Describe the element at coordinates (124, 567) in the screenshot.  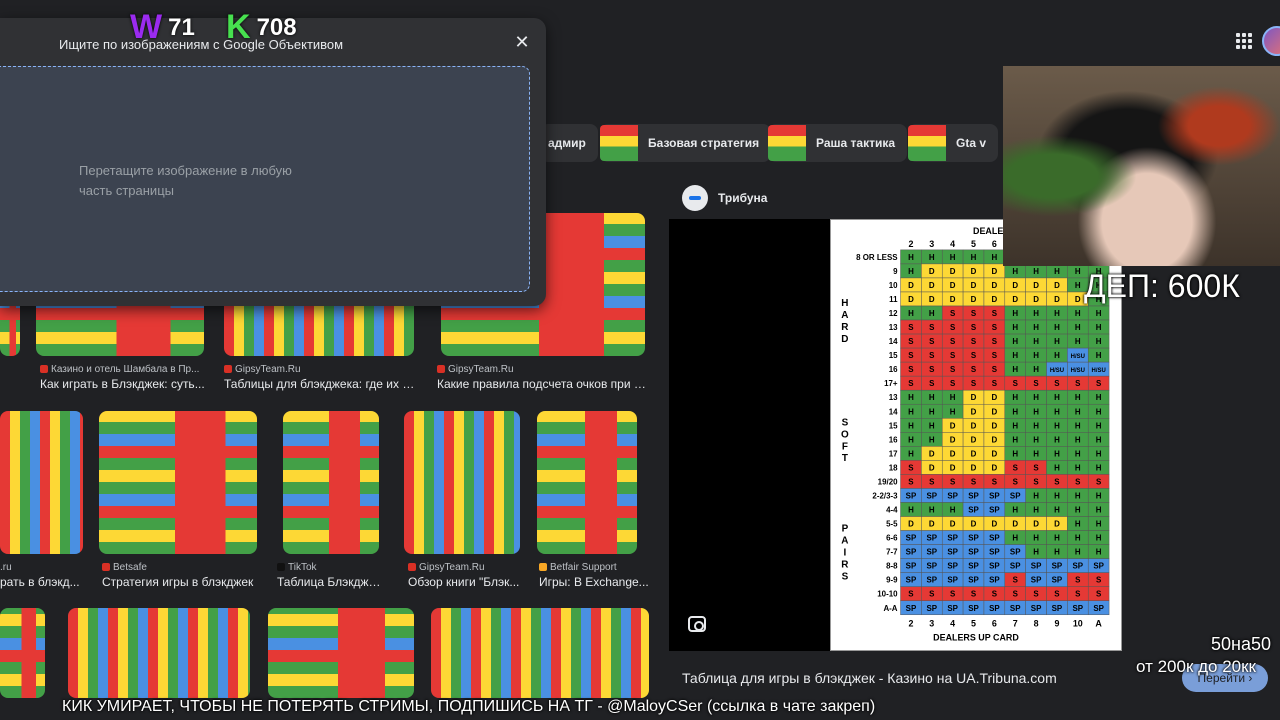
I see `result-source: Betsafe` at that location.